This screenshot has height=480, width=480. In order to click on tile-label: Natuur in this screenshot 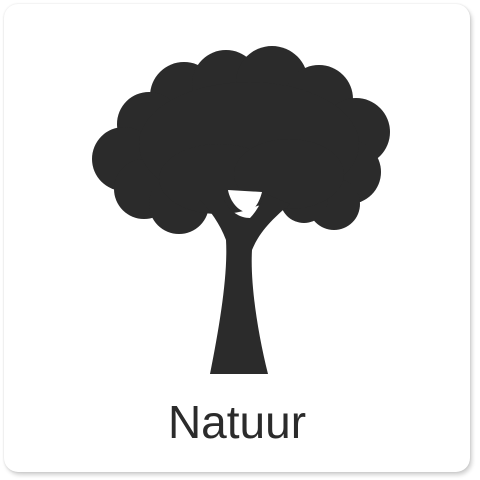, I will do `click(237, 422)`.